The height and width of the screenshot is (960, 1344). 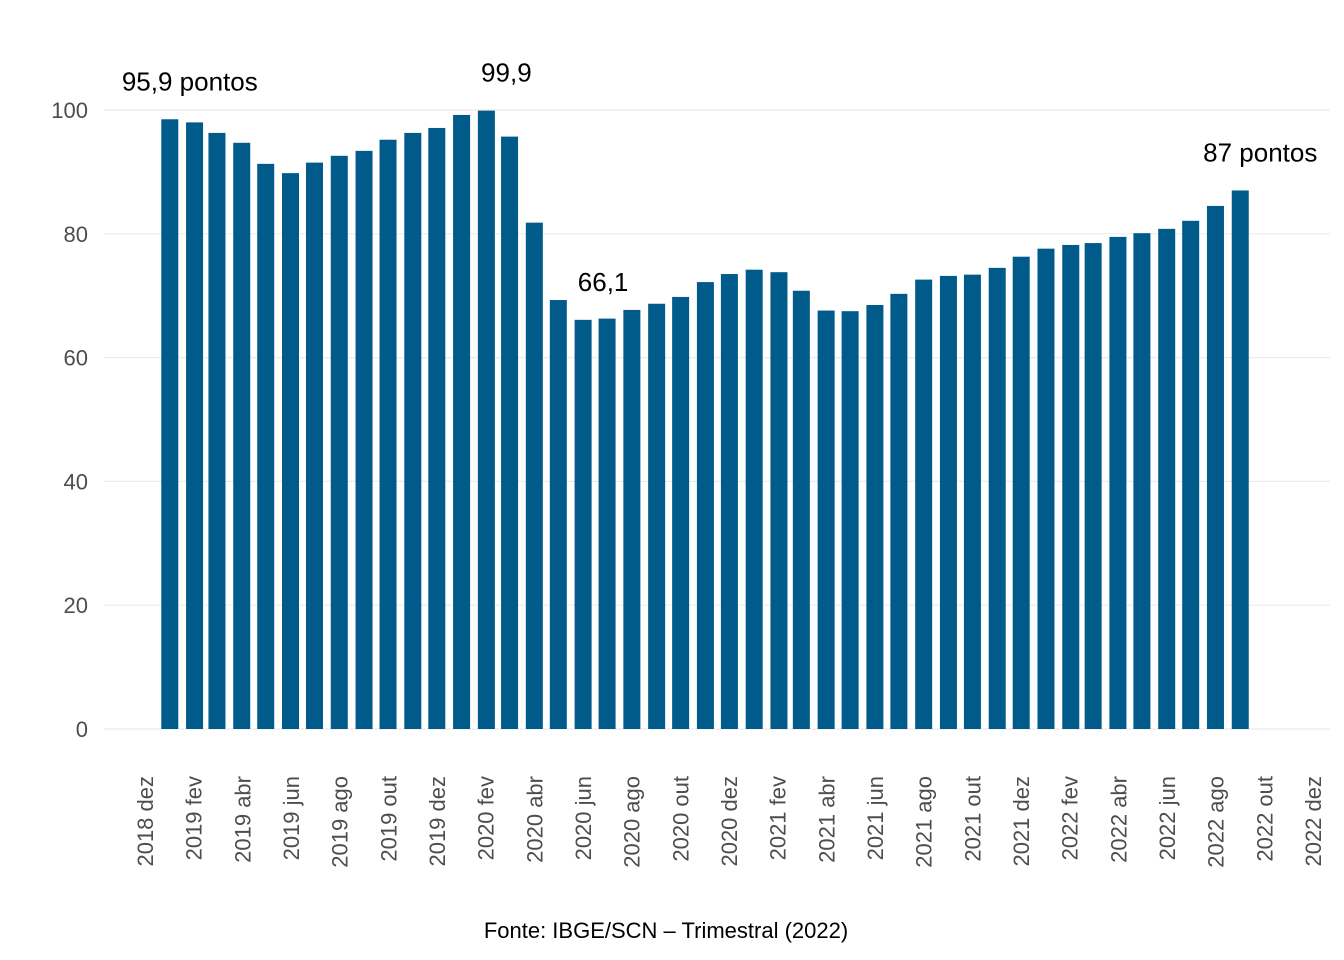 I want to click on x-tick-label: 2022 fev, so click(x=1070, y=818).